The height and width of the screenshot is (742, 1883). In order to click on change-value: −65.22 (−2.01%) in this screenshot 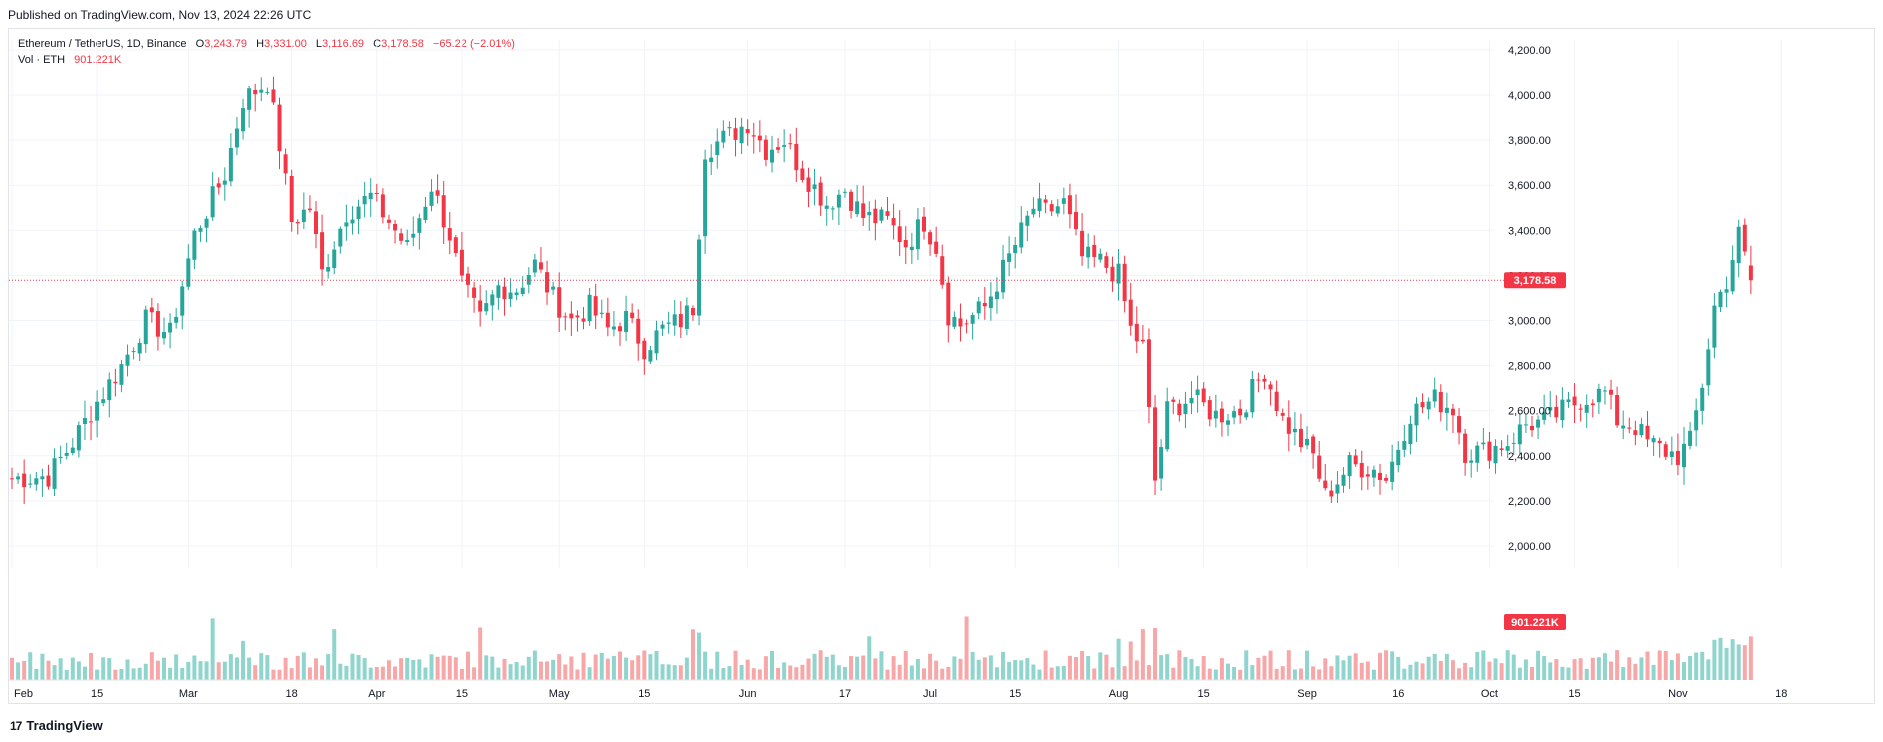, I will do `click(473, 44)`.